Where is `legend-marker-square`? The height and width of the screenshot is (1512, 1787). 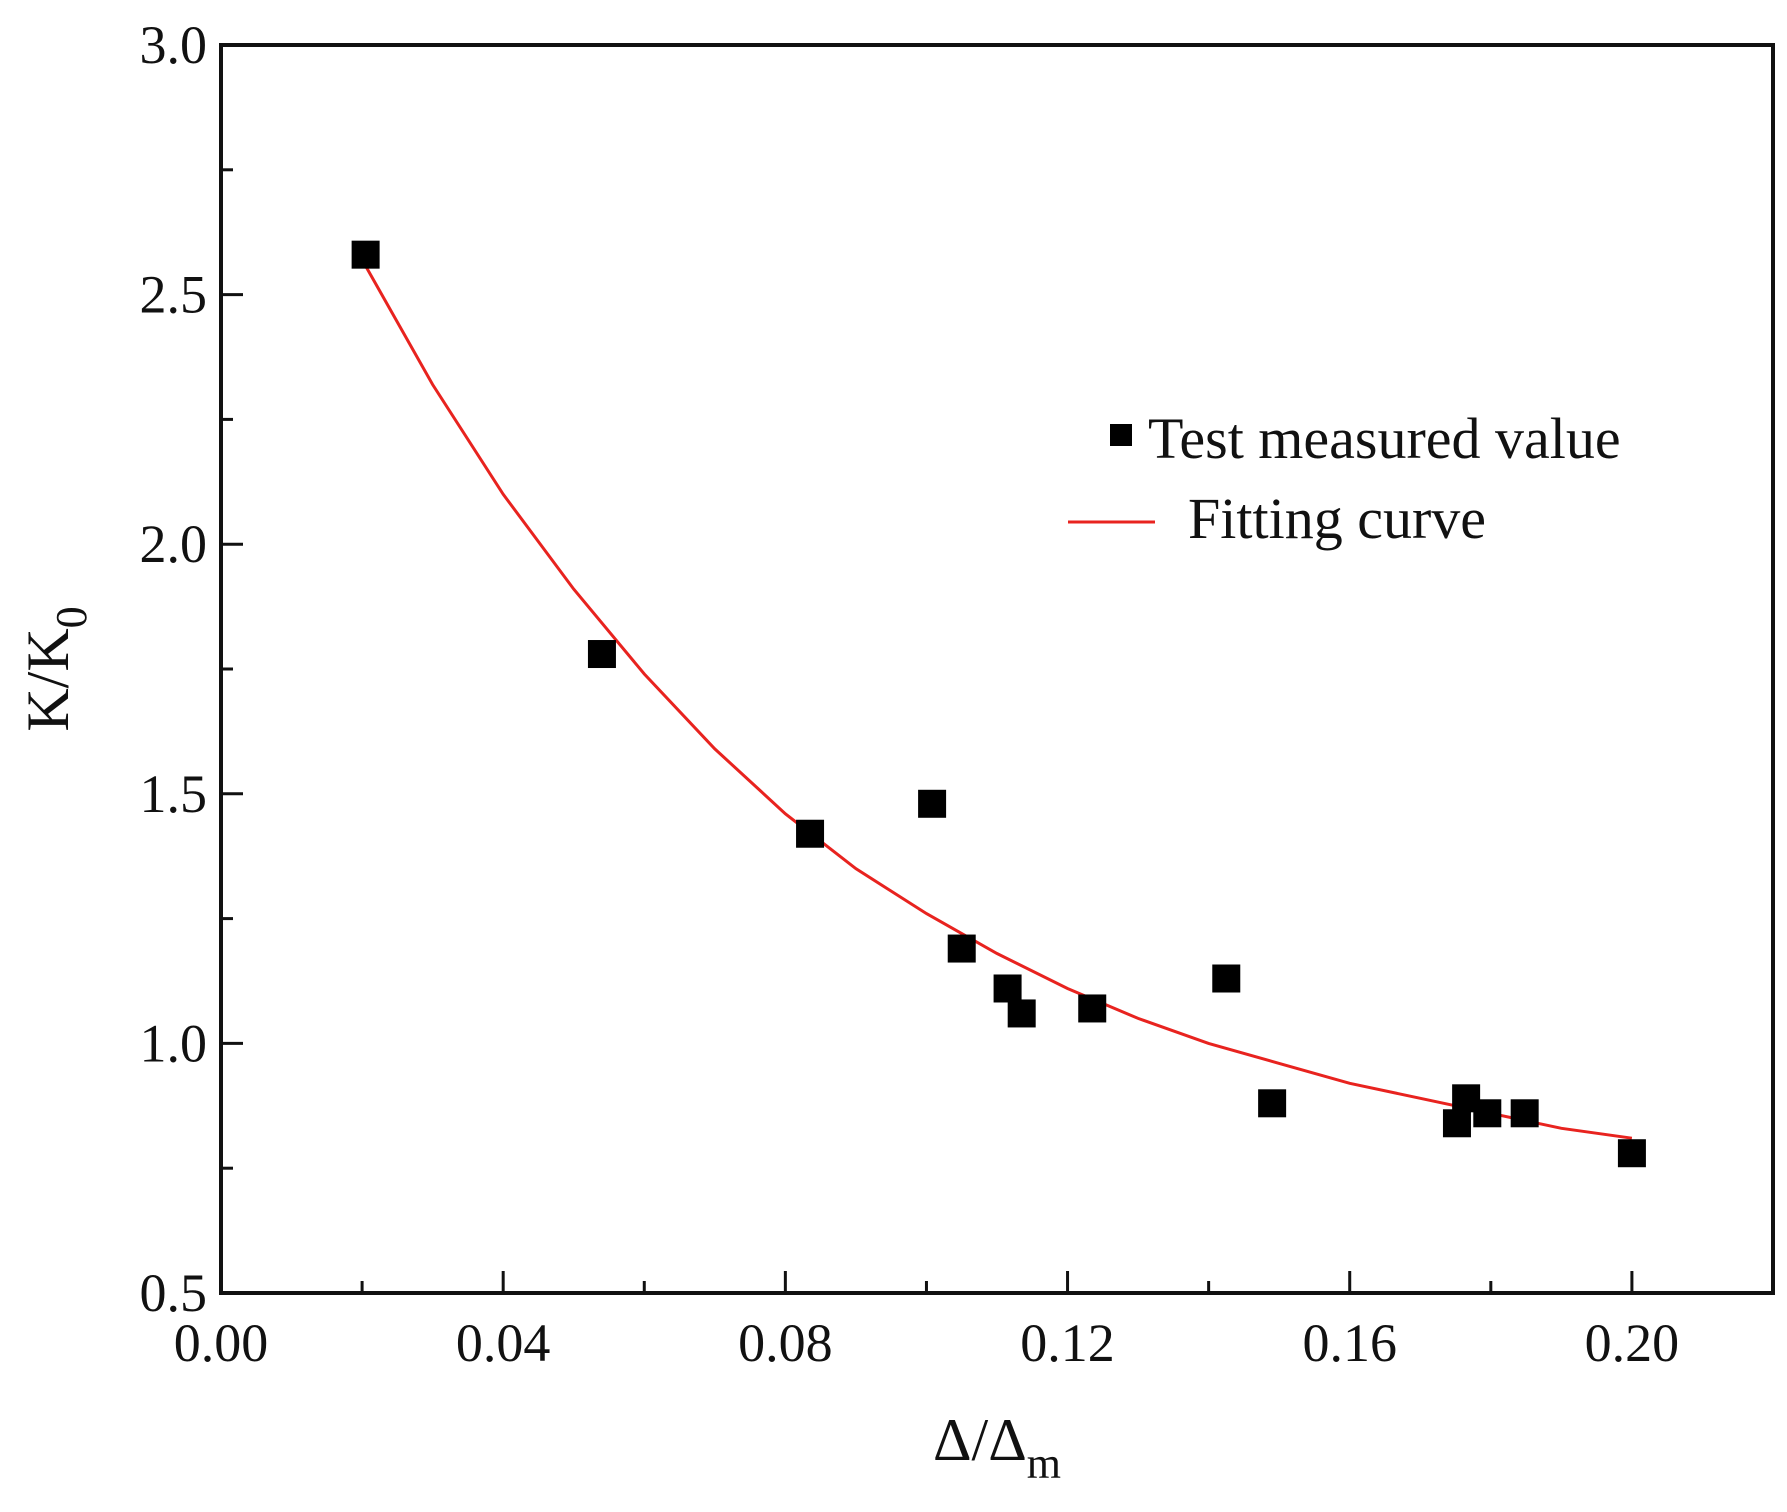
legend-marker-square is located at coordinates (1121, 435).